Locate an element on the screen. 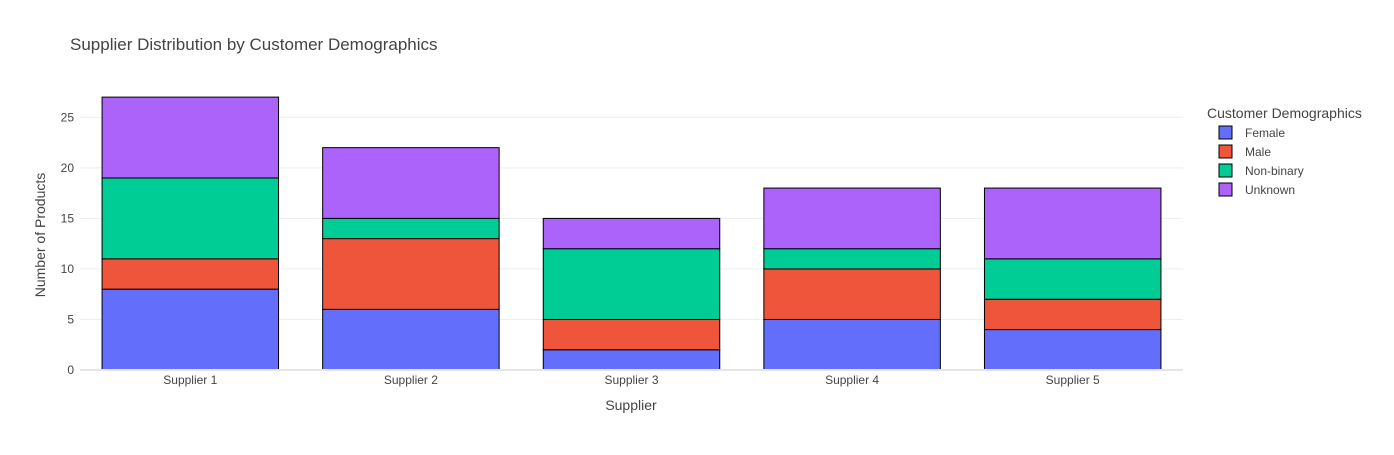  y-tick-label: 0 is located at coordinates (70, 370).